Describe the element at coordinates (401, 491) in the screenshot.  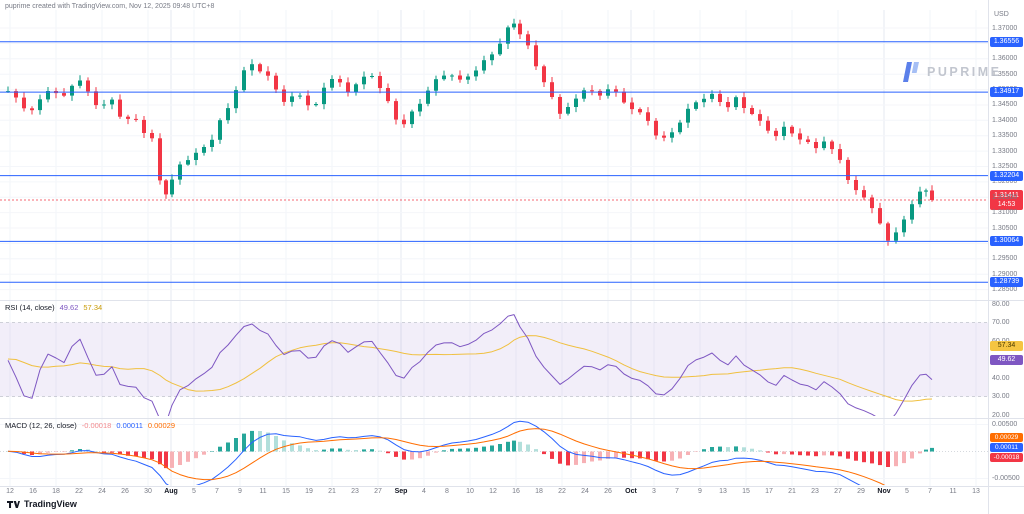
I see `time-month-label: Sep` at that location.